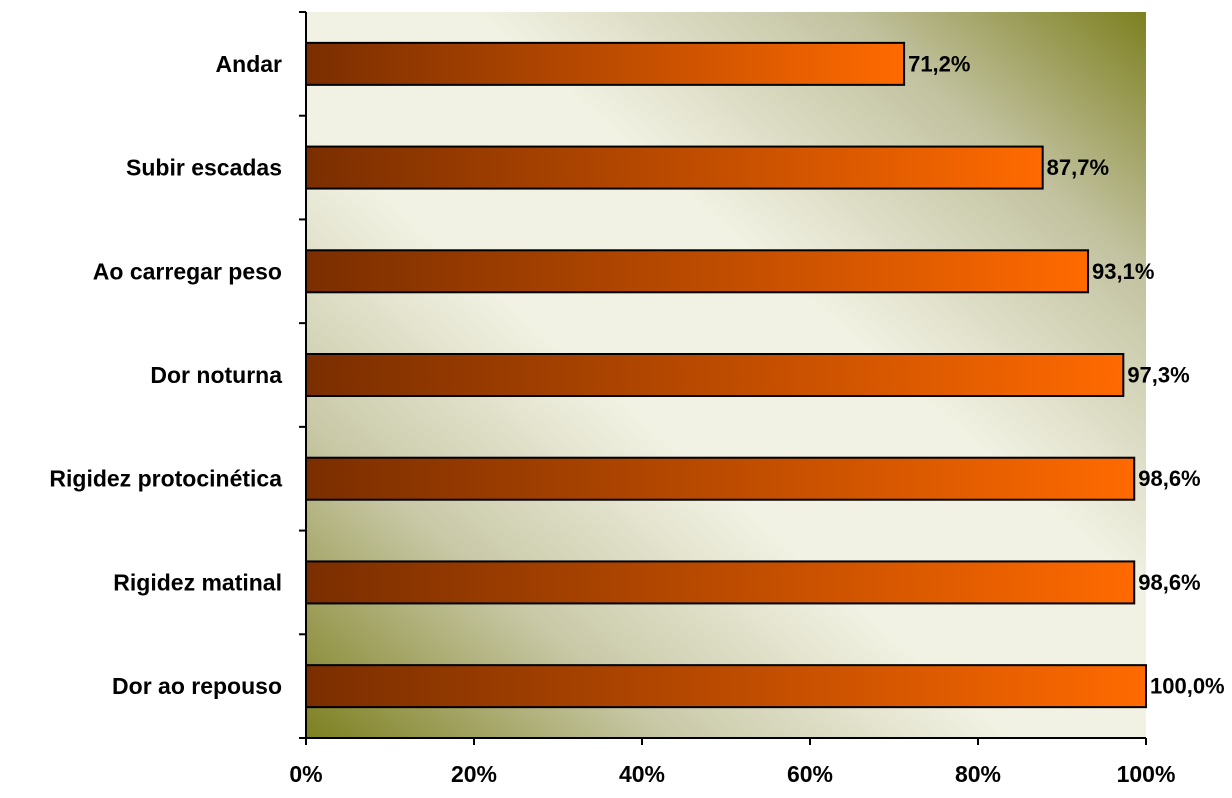 The width and height of the screenshot is (1232, 798). What do you see at coordinates (1146, 774) in the screenshot?
I see `x-tick-label: 100%` at bounding box center [1146, 774].